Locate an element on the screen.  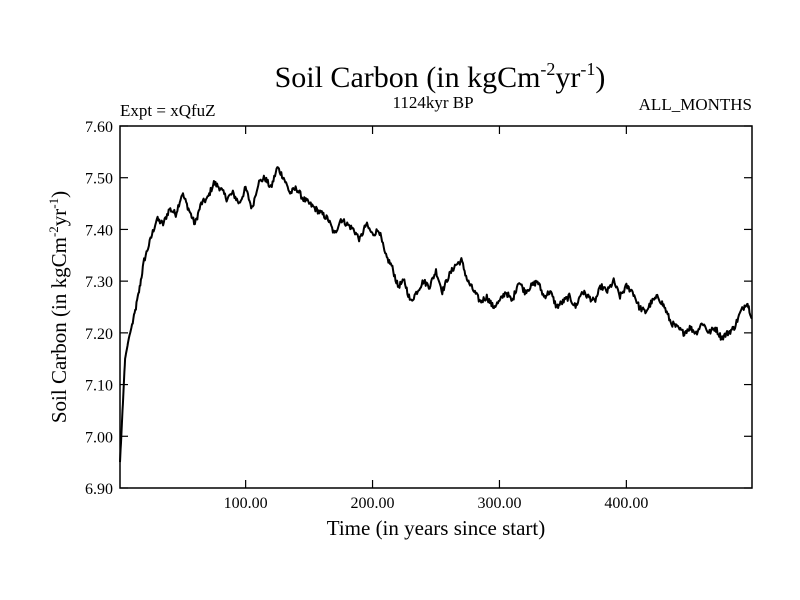
x-tick-label: 200.00 is located at coordinates (373, 503).